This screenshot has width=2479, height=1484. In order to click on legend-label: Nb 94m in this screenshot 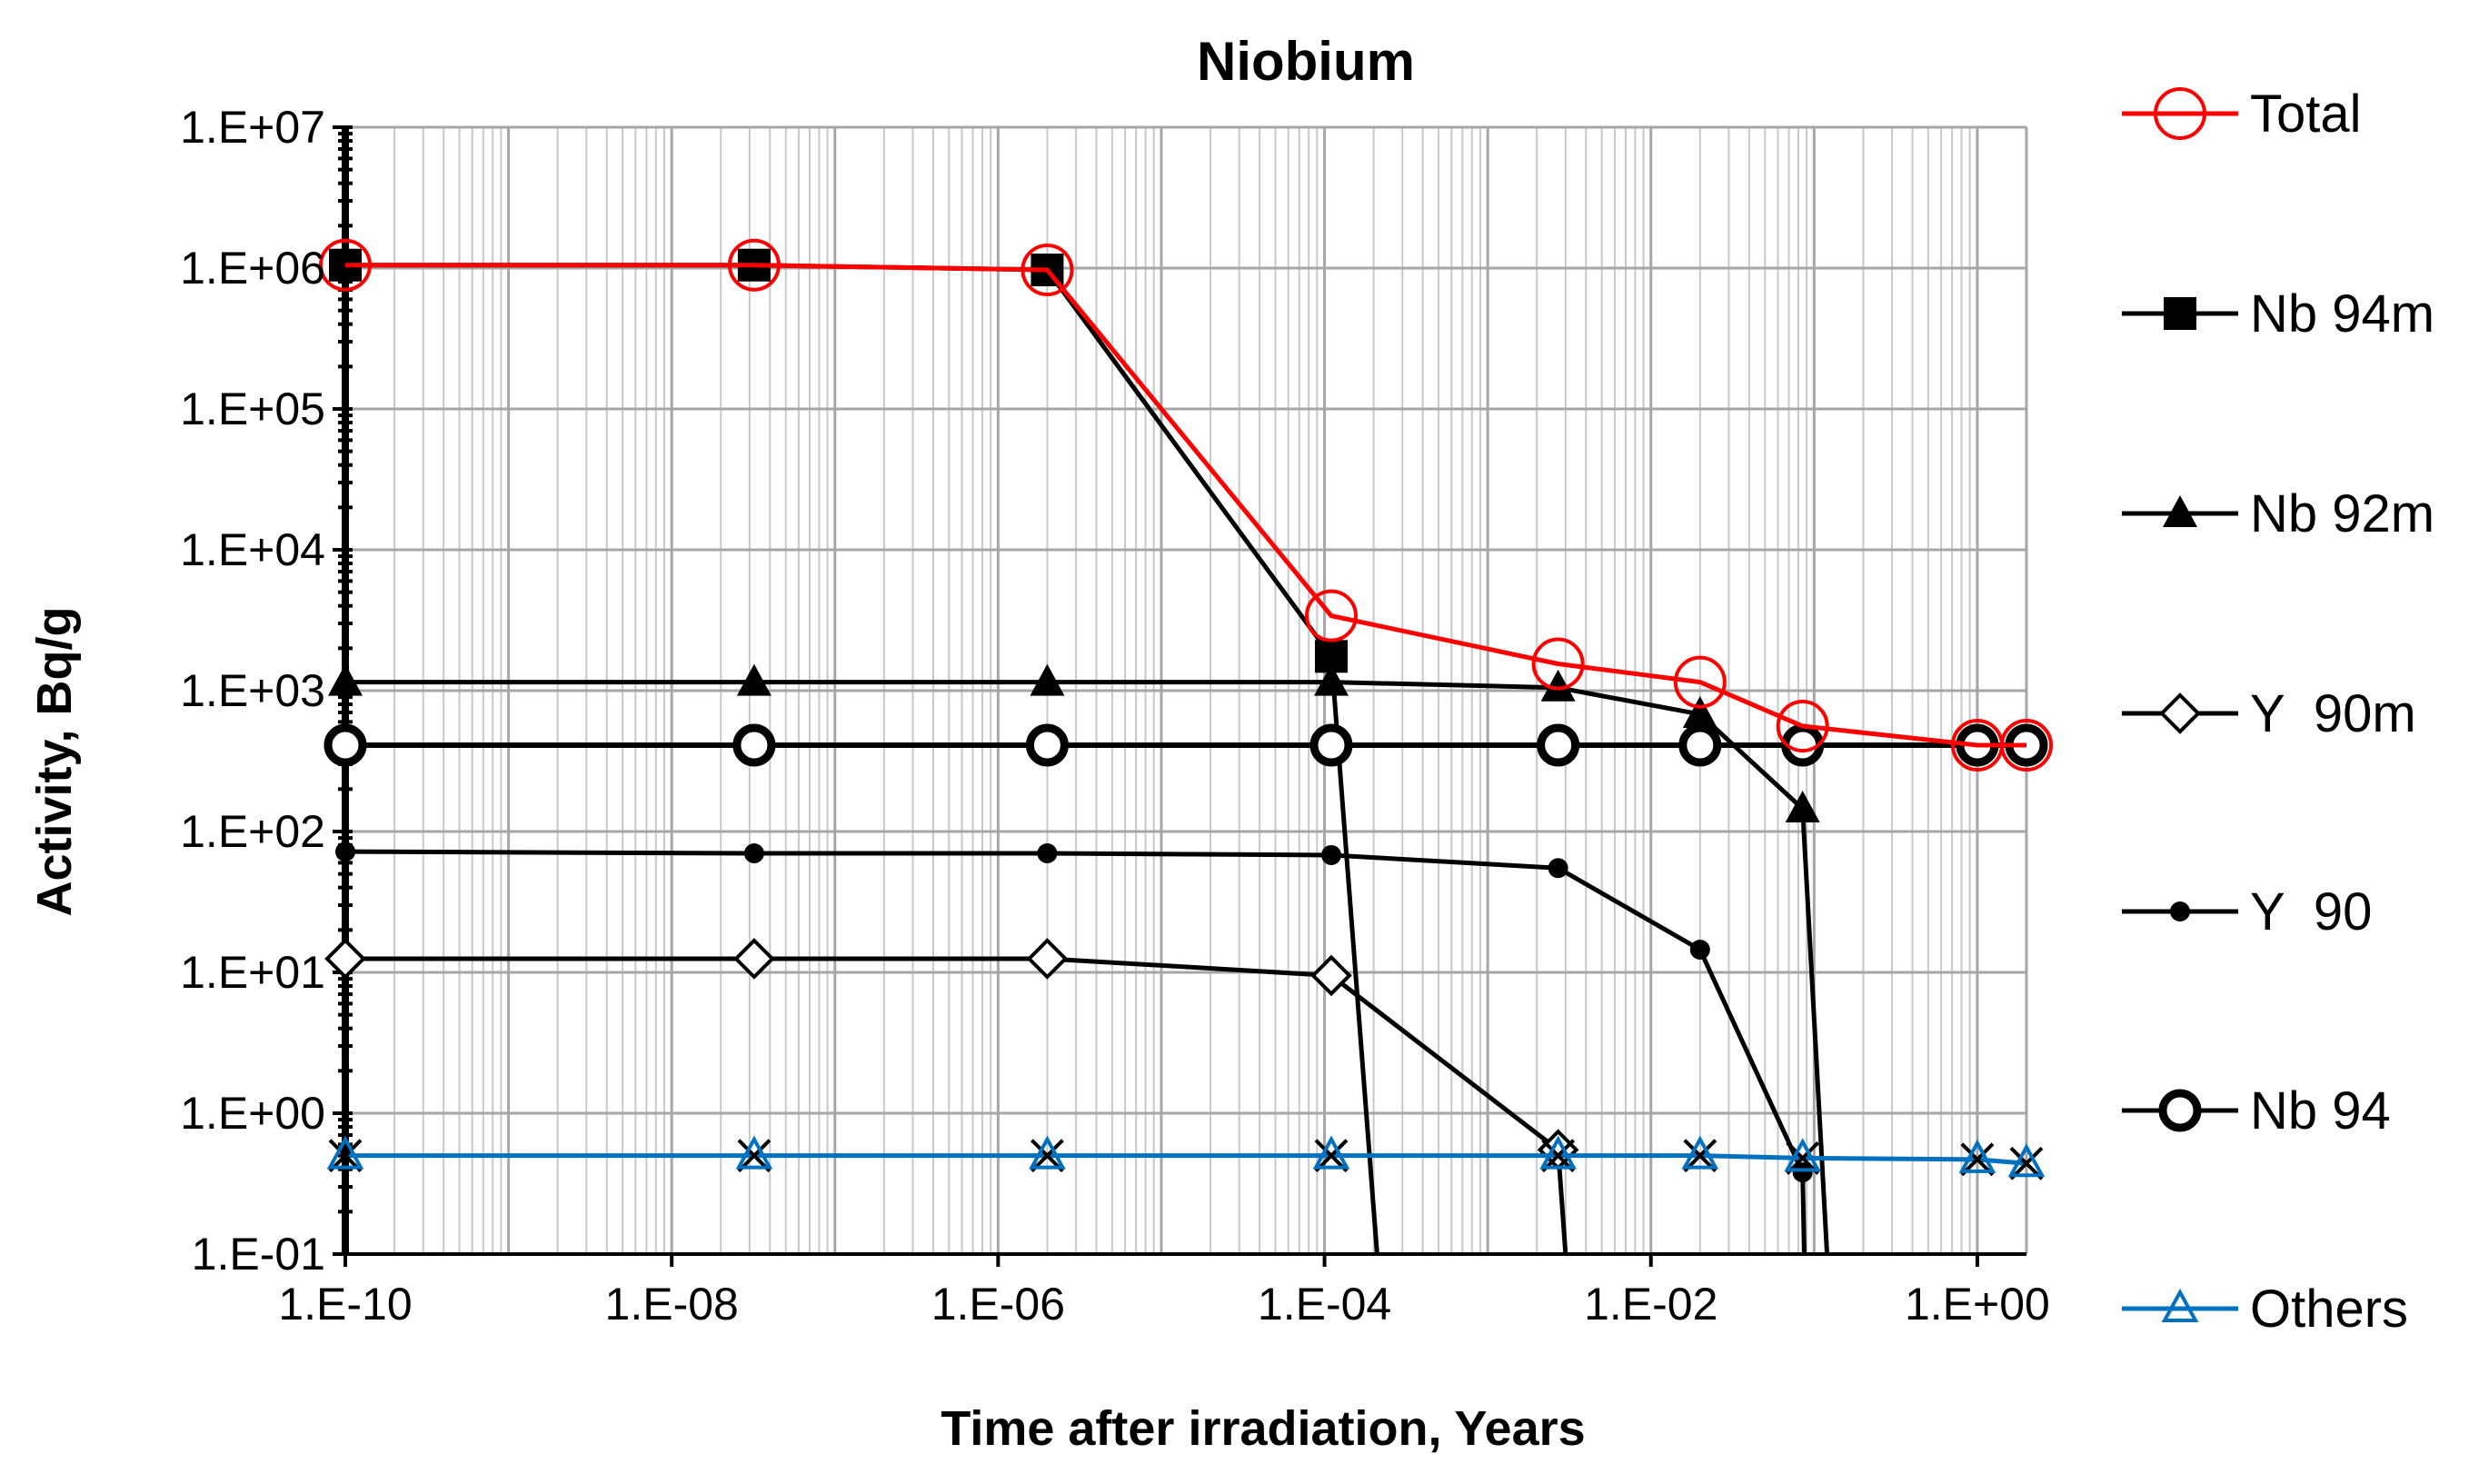, I will do `click(2342, 314)`.